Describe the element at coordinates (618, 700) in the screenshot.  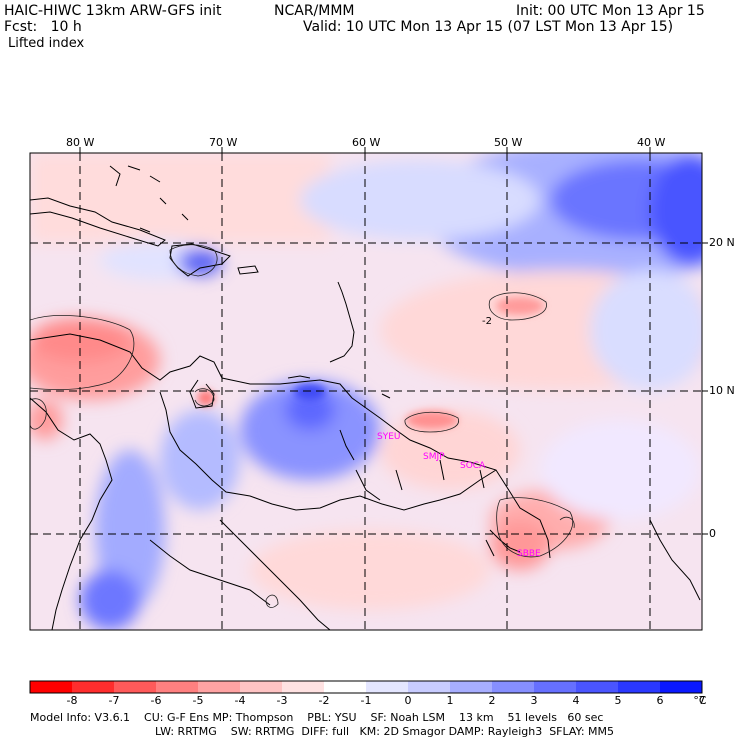
I see `colorbar-tick-label: 5` at that location.